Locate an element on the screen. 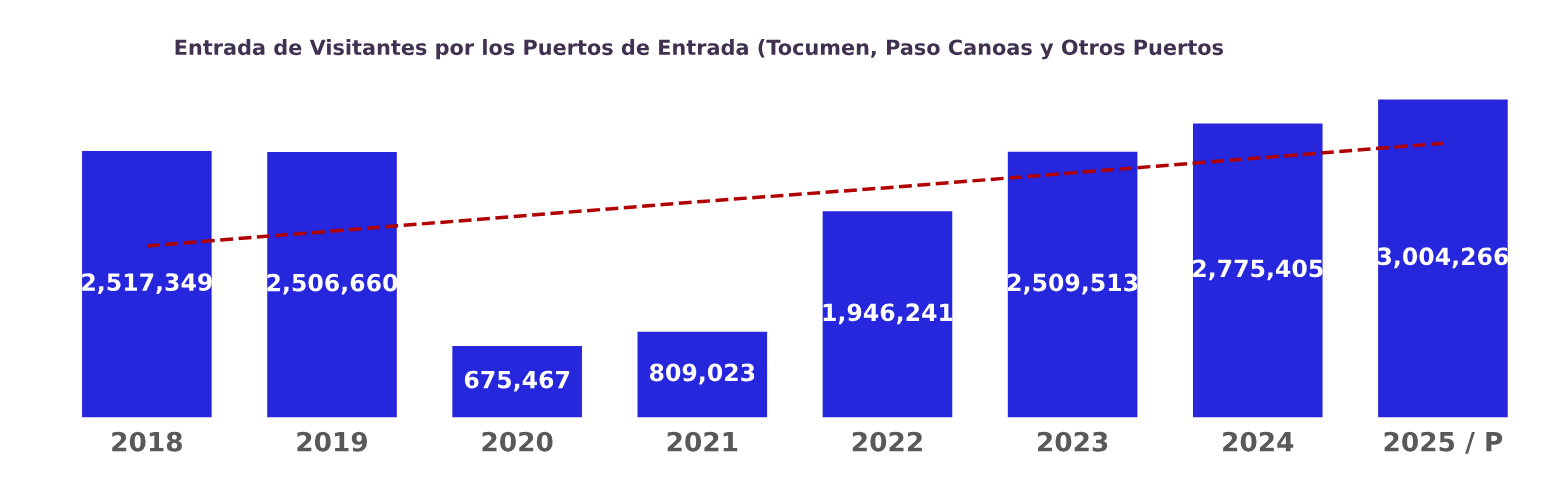 This screenshot has height=477, width=1551. data-label: 2,775,405 is located at coordinates (1258, 270).